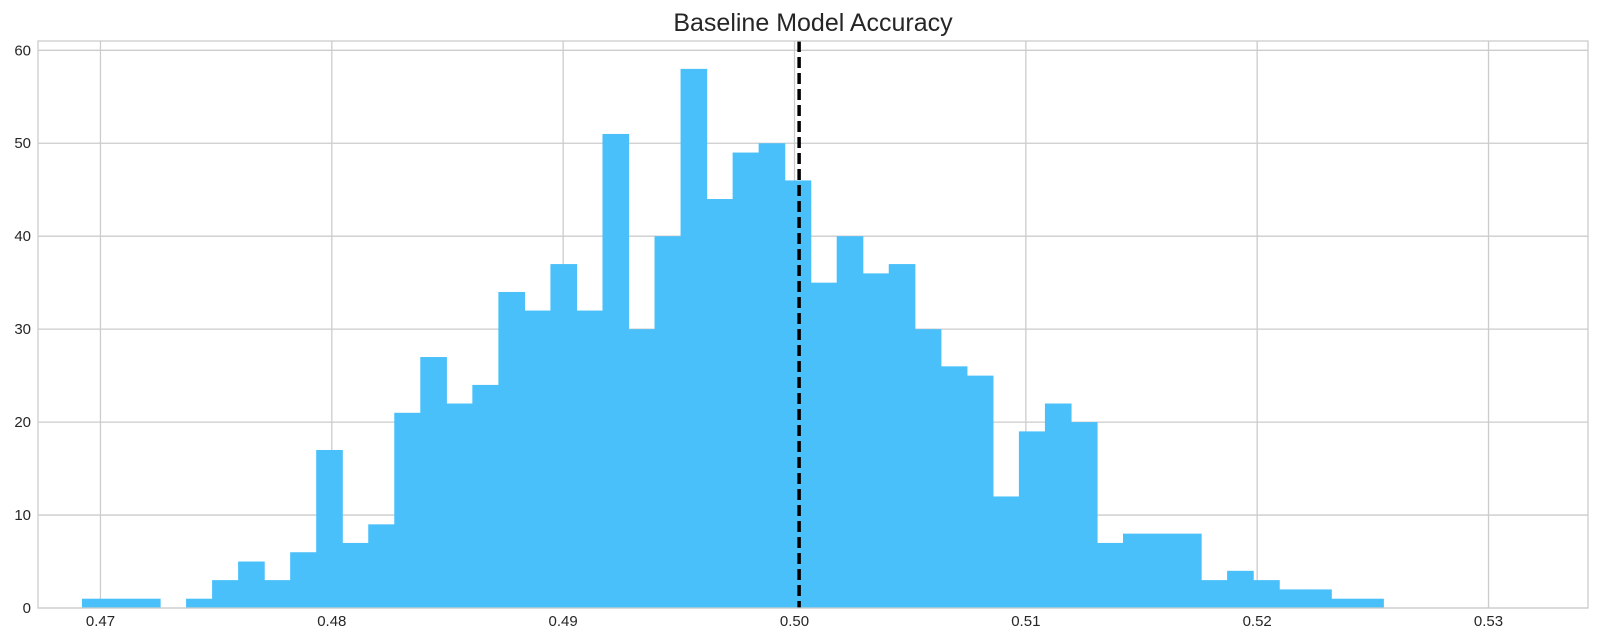 Image resolution: width=1600 pixels, height=642 pixels. I want to click on x-tick-label: 0.52, so click(1257, 621).